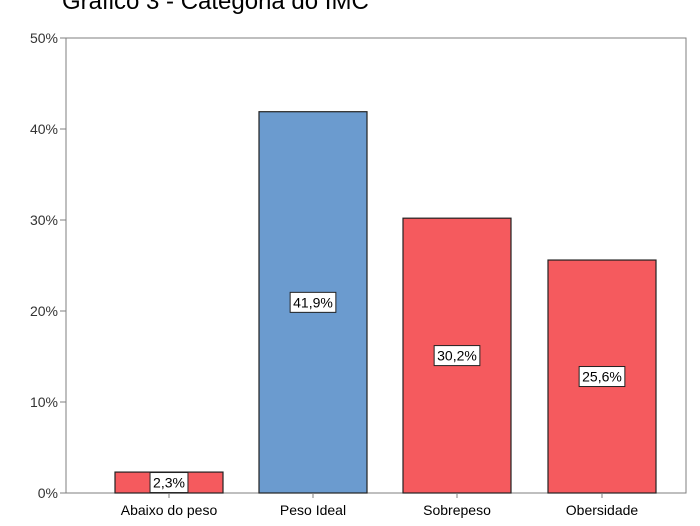 The height and width of the screenshot is (526, 700). Describe the element at coordinates (169, 510) in the screenshot. I see `x-tick-label: Abaixo do peso` at that location.